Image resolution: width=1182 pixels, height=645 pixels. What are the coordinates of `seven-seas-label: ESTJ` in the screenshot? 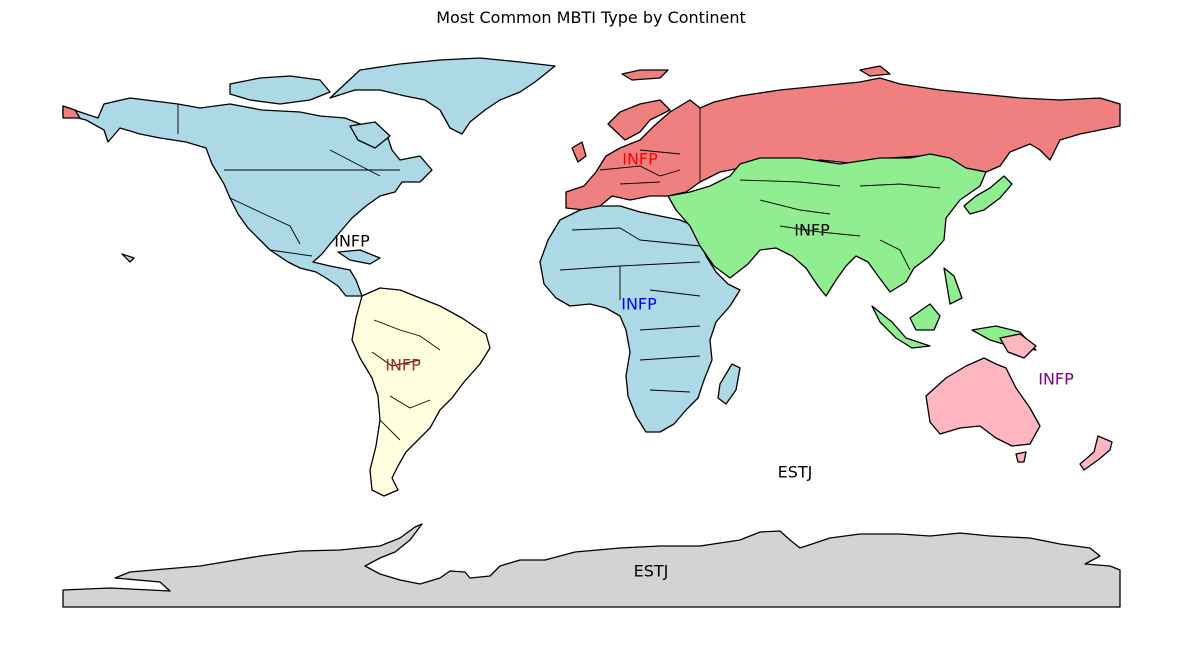 It's located at (795, 472).